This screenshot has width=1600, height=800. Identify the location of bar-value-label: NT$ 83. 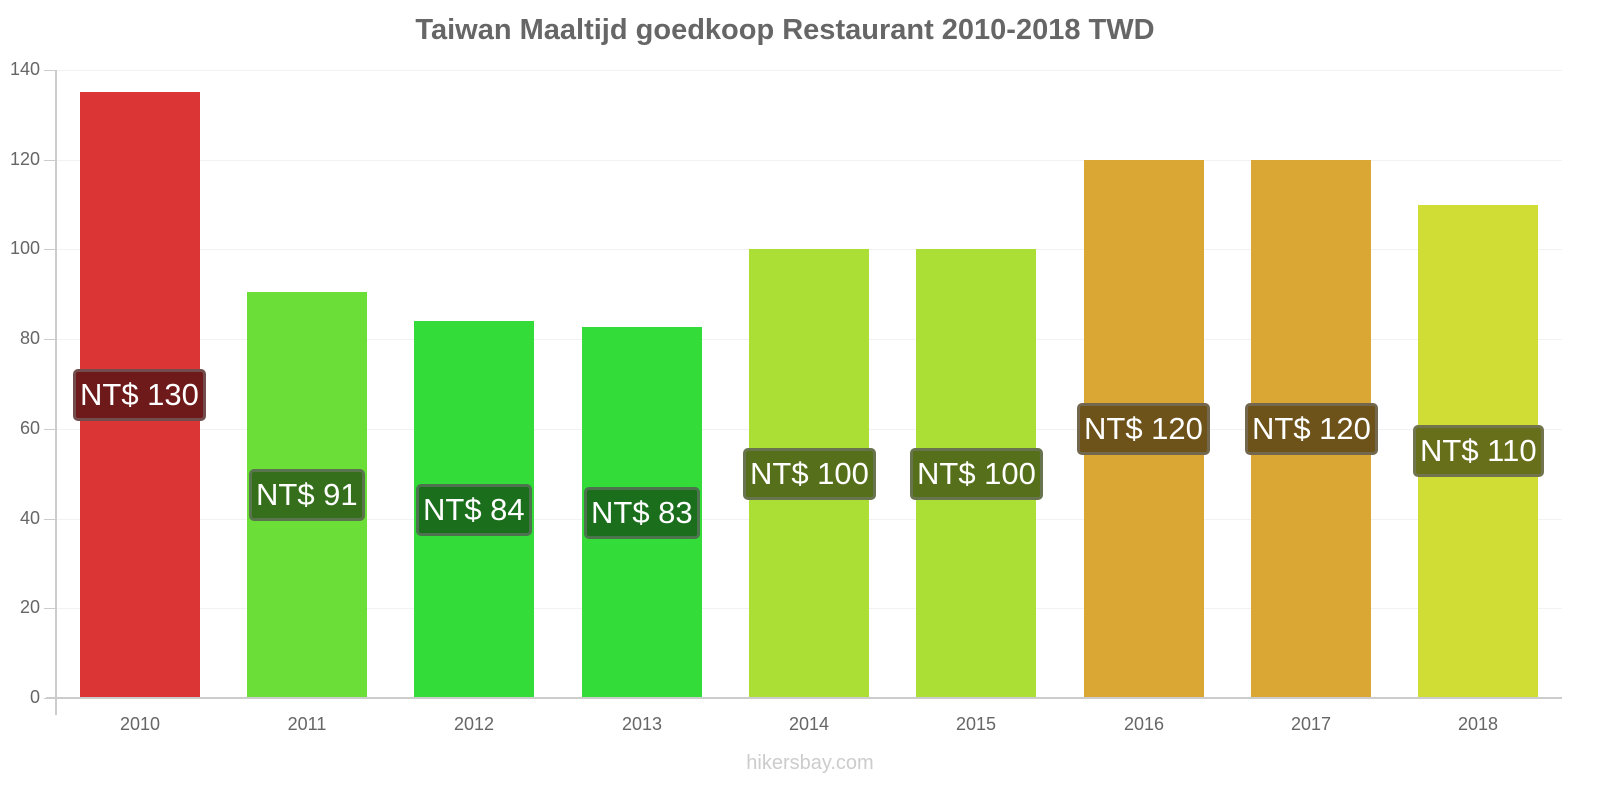
(642, 513).